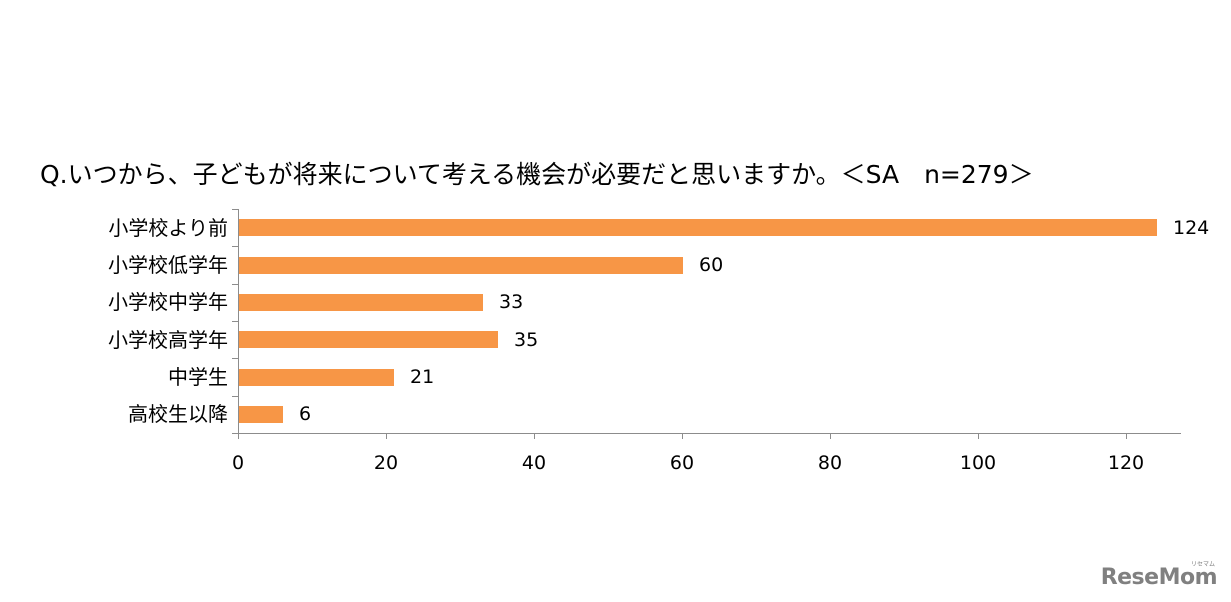 Image resolution: width=1231 pixels, height=602 pixels. What do you see at coordinates (422, 377) in the screenshot?
I see `data-label: 21` at bounding box center [422, 377].